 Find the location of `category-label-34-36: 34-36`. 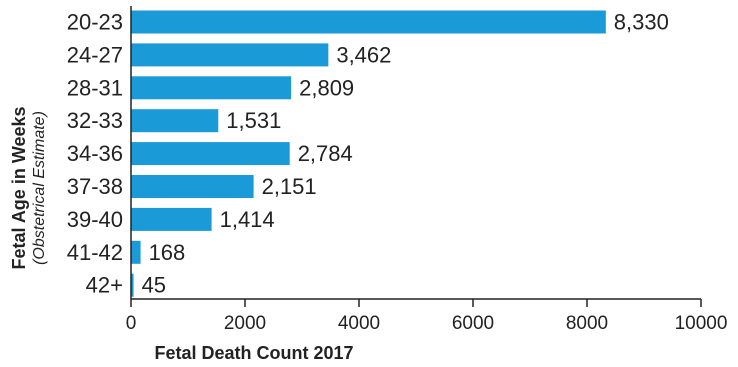

category-label-34-36: 34-36 is located at coordinates (95, 153).